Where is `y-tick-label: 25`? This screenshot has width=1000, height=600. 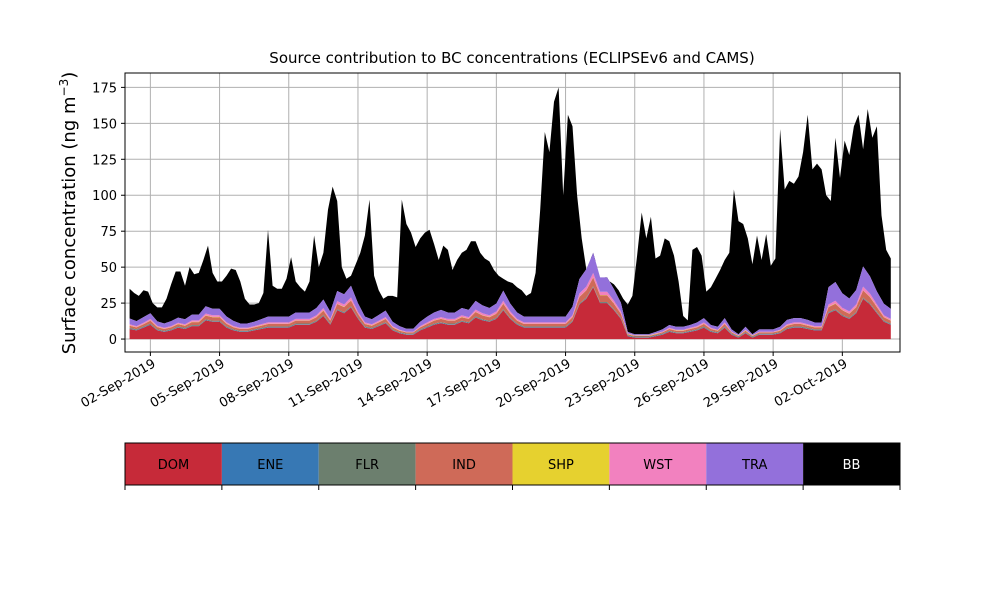
y-tick-label: 25 is located at coordinates (108, 304).